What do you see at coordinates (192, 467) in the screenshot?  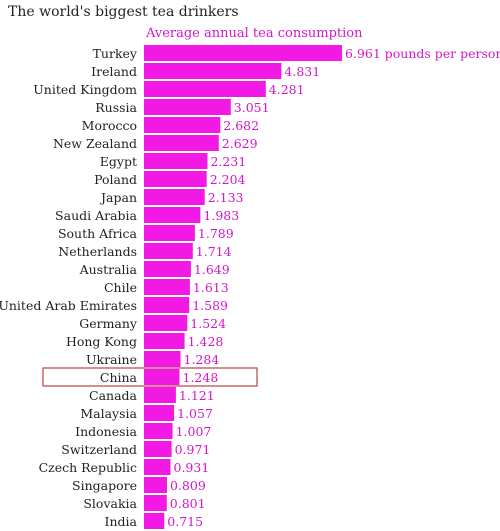 I see `value-label-czech-republic: 0.931` at bounding box center [192, 467].